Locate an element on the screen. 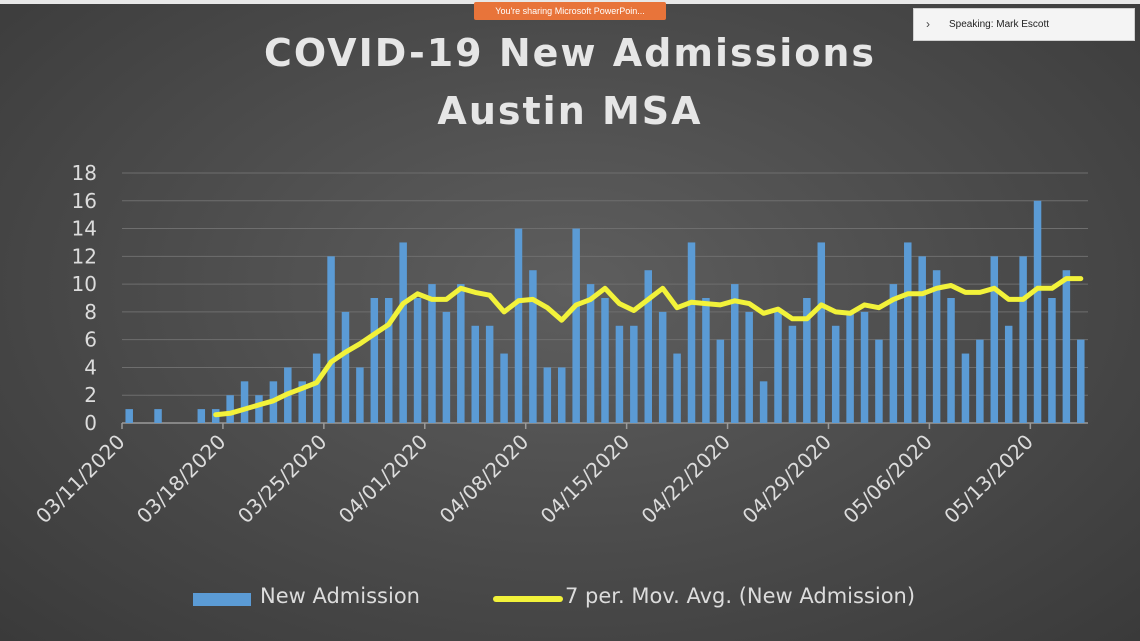 This screenshot has height=641, width=1140. chart-title-line1: COVID-19 New Admissions is located at coordinates (570, 53).